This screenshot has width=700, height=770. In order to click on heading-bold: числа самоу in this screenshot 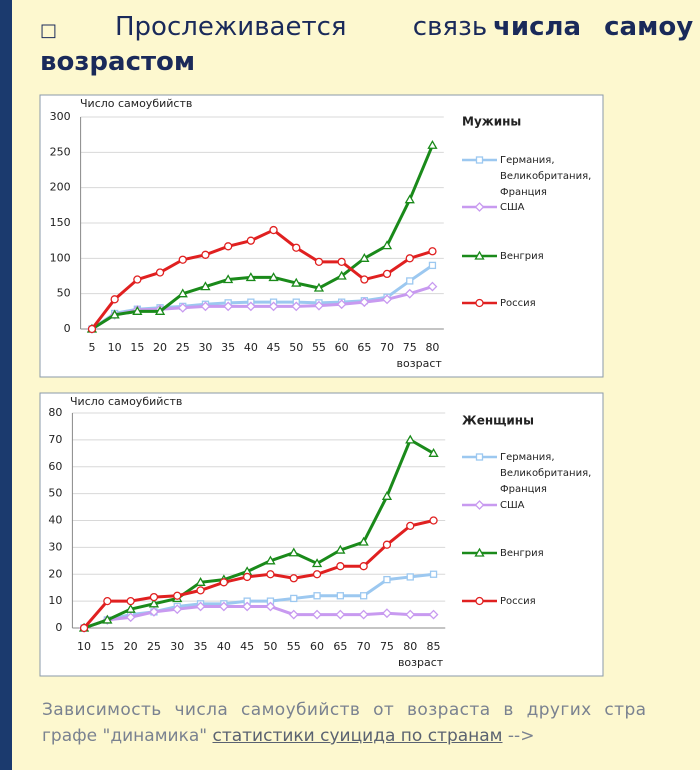, I will do `click(593, 27)`.